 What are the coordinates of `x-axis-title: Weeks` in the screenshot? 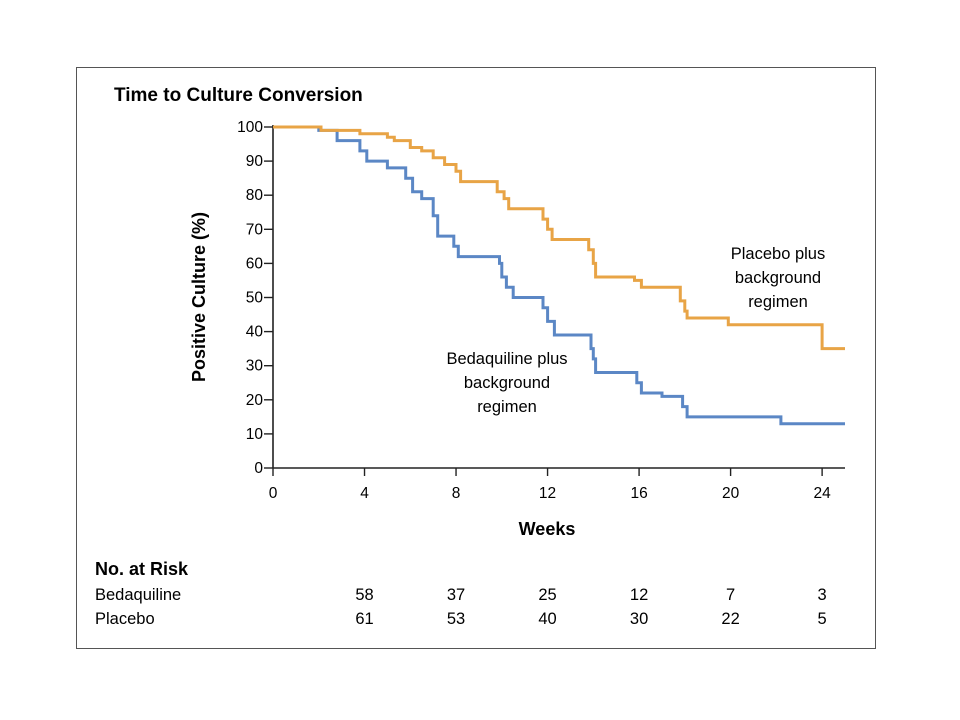 It's located at (547, 529).